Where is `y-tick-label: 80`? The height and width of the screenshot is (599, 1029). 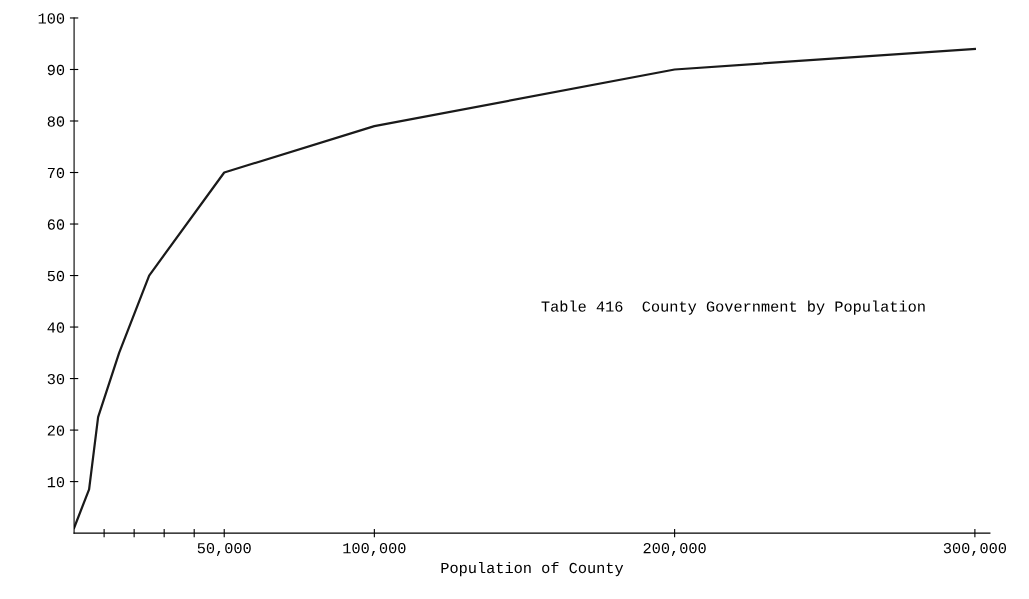 y-tick-label: 80 is located at coordinates (56, 121).